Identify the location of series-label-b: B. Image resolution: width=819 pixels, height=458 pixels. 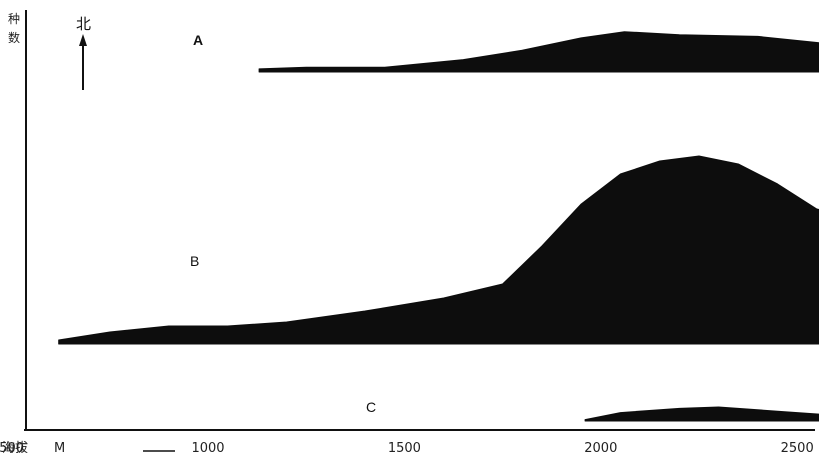
(194, 261).